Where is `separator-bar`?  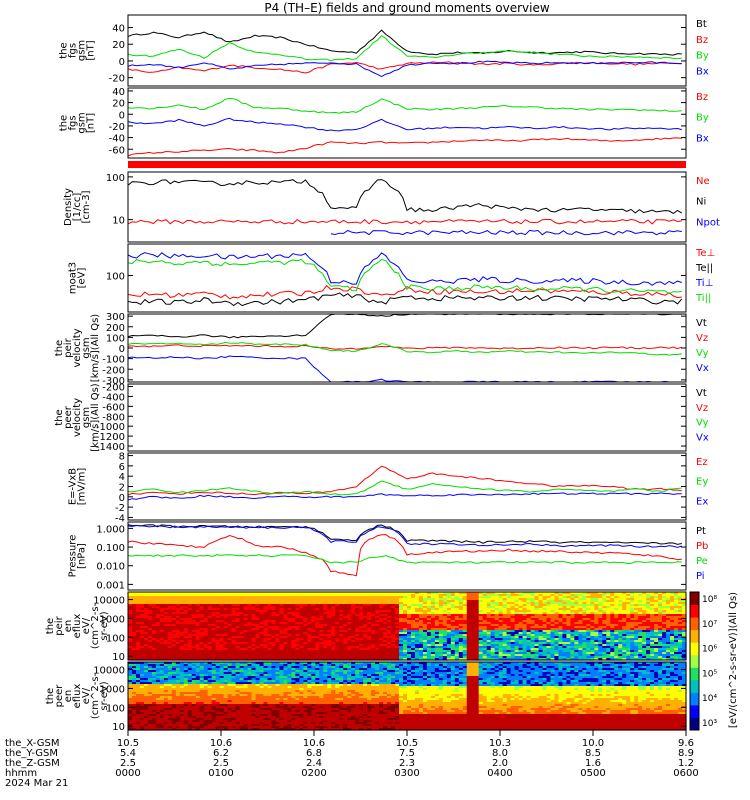
separator-bar is located at coordinates (407, 164).